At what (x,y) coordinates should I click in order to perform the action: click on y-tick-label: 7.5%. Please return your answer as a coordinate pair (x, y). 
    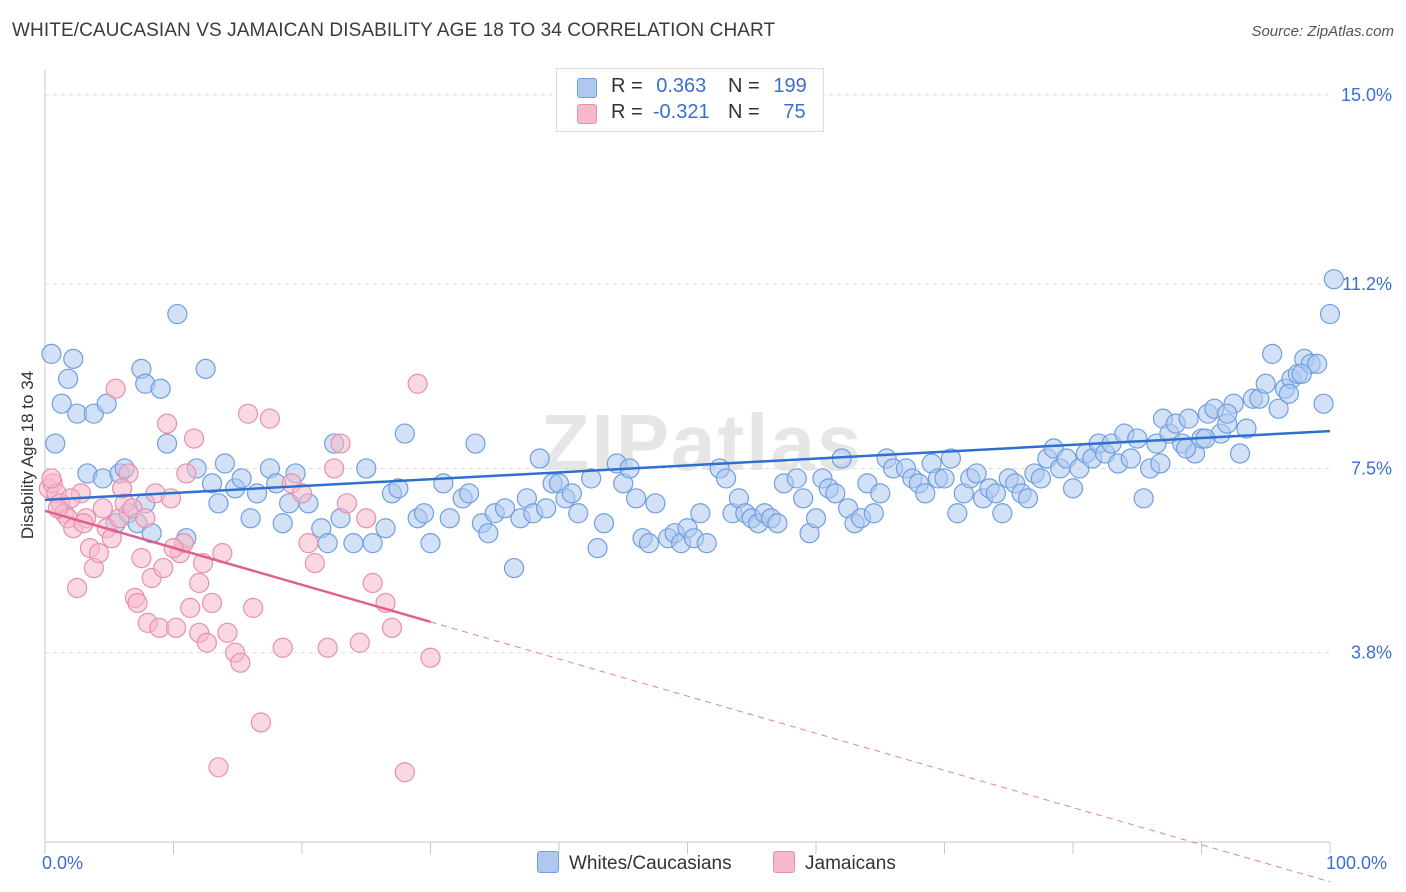
    Looking at the image, I should click on (1371, 468).